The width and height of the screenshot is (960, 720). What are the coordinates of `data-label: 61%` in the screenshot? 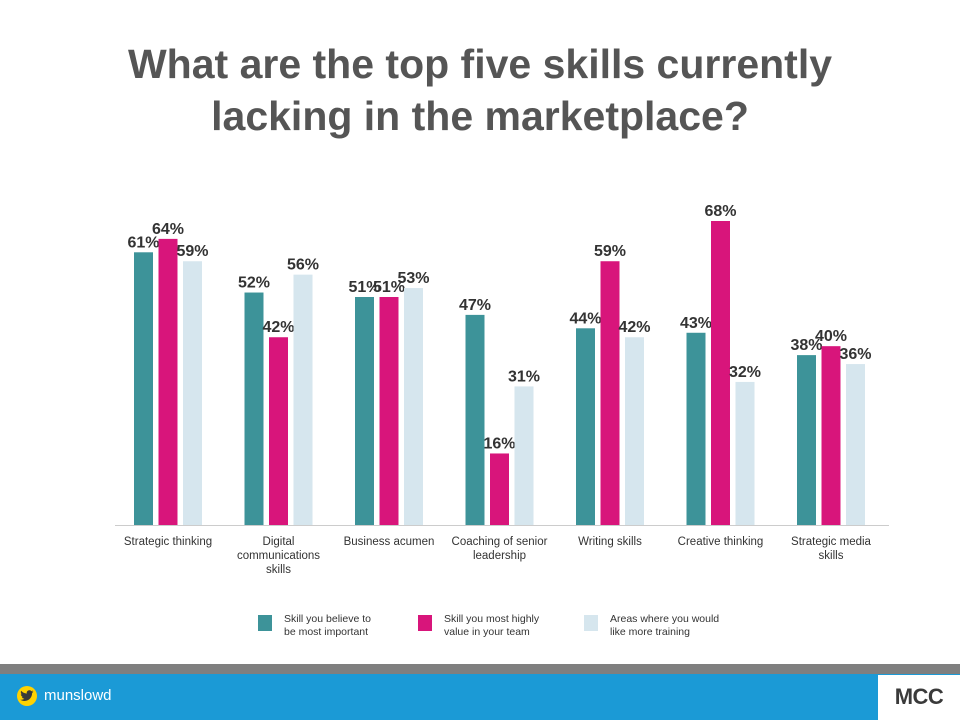 It's located at (143, 242).